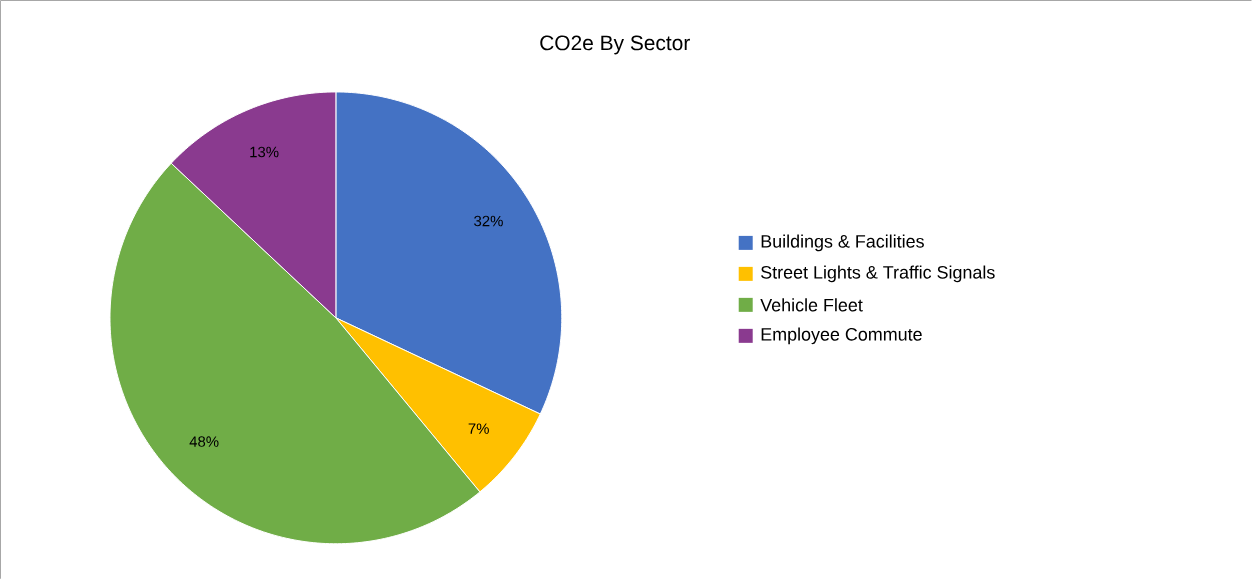  What do you see at coordinates (615, 45) in the screenshot?
I see `chart-title: CO2e By Sector` at bounding box center [615, 45].